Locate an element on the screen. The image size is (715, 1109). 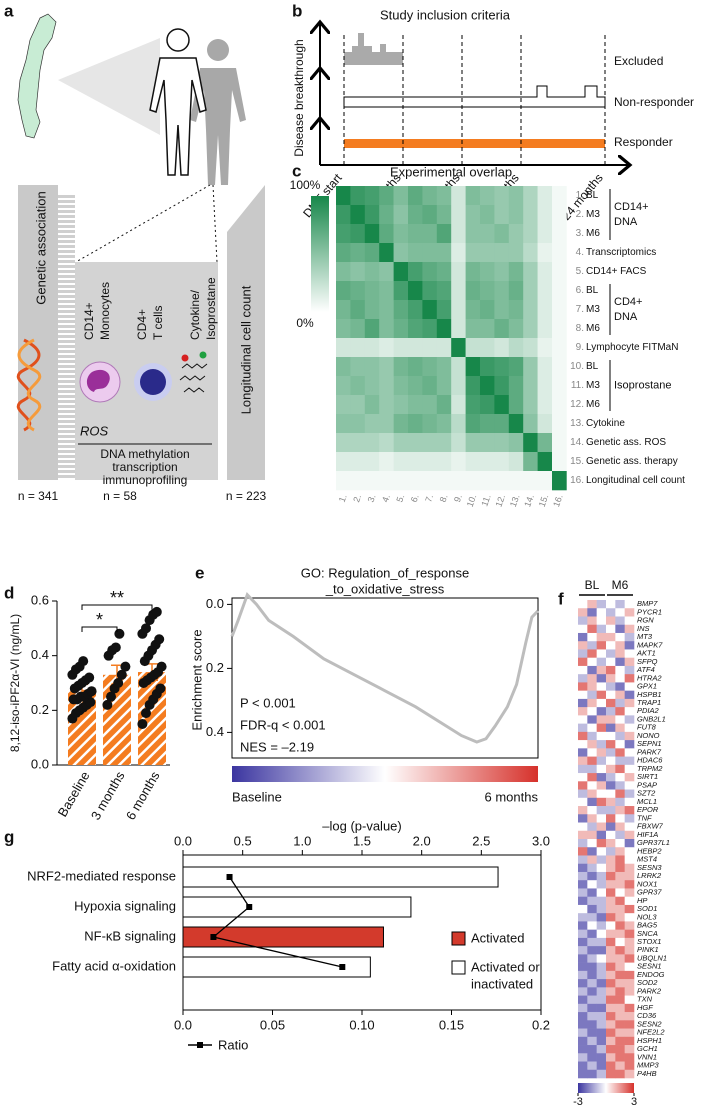
row-number: 7. is located at coordinates (580, 309).